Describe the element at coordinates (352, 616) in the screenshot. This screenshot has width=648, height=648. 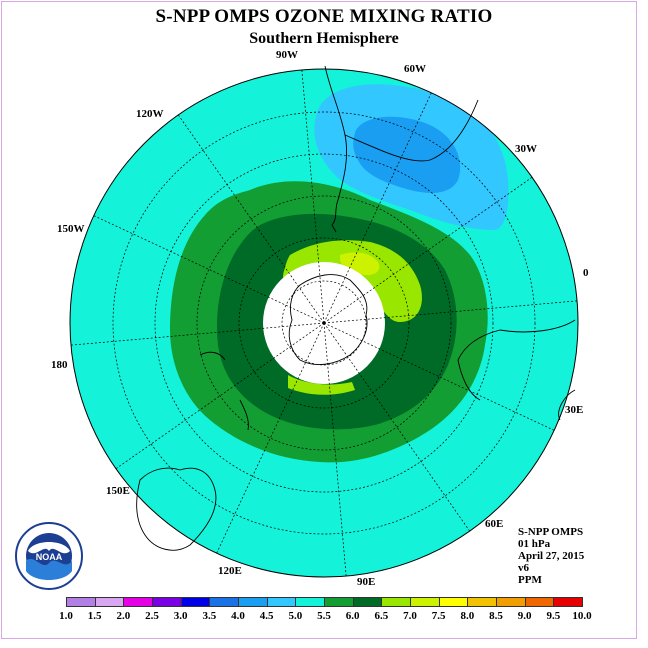
I see `colorbar-label: 6.0` at that location.